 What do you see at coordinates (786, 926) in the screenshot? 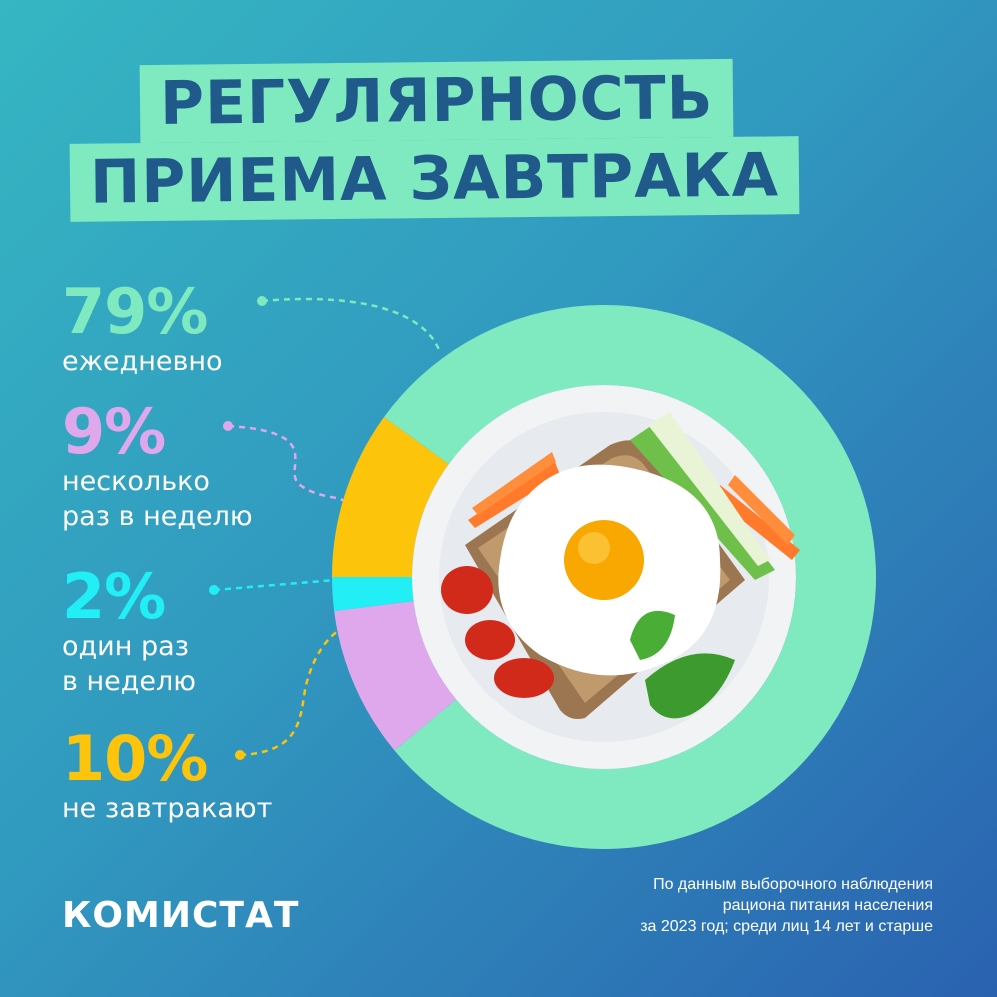
I see `source-line-3: за 2023 год; среди лиц 14 лет и старше` at bounding box center [786, 926].